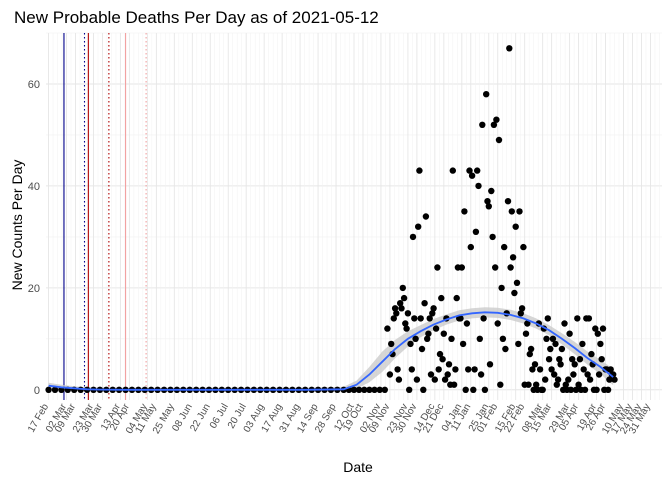  Describe the element at coordinates (34, 238) in the screenshot. I see `y-tick-labels: 0 20 40 60` at that location.